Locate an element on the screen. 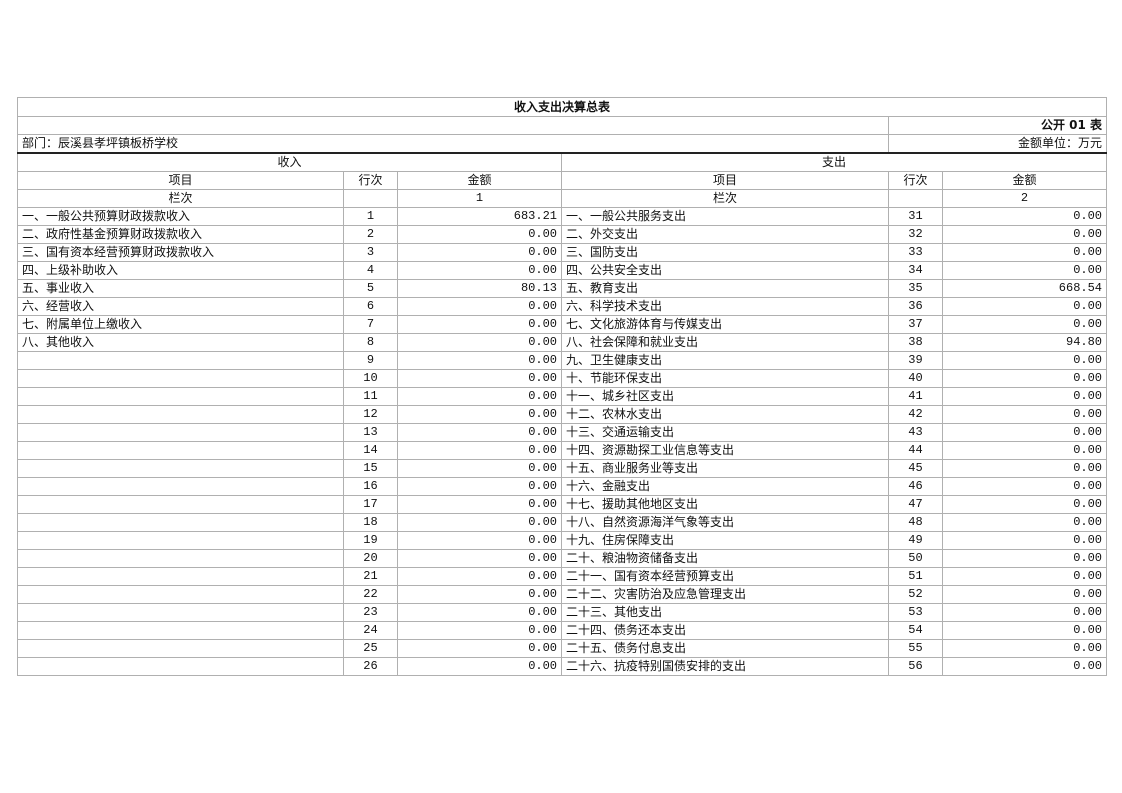 The image size is (1122, 793). expense-amount: 668.54 is located at coordinates (1024, 288).